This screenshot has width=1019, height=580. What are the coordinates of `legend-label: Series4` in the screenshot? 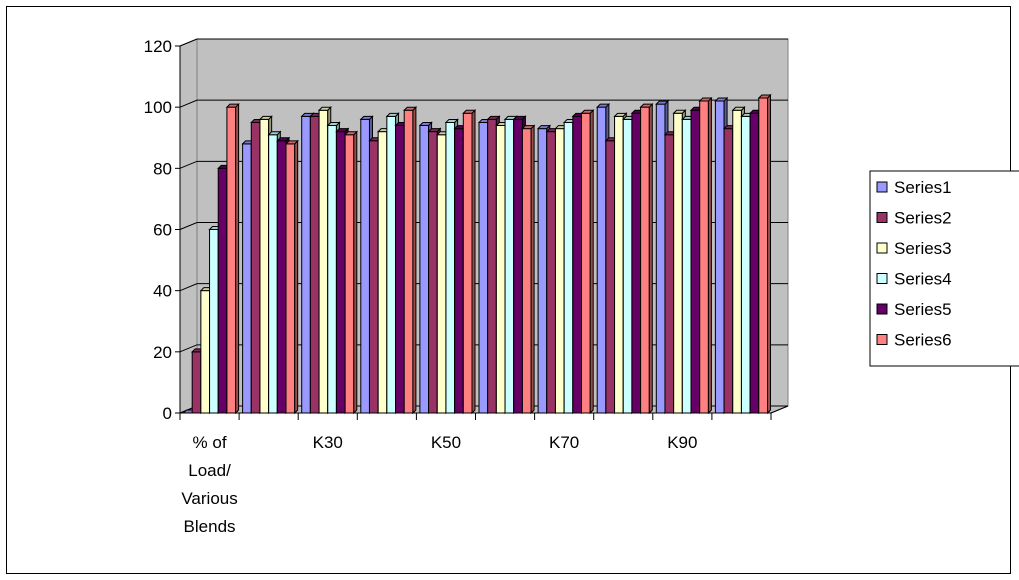 It's located at (923, 279).